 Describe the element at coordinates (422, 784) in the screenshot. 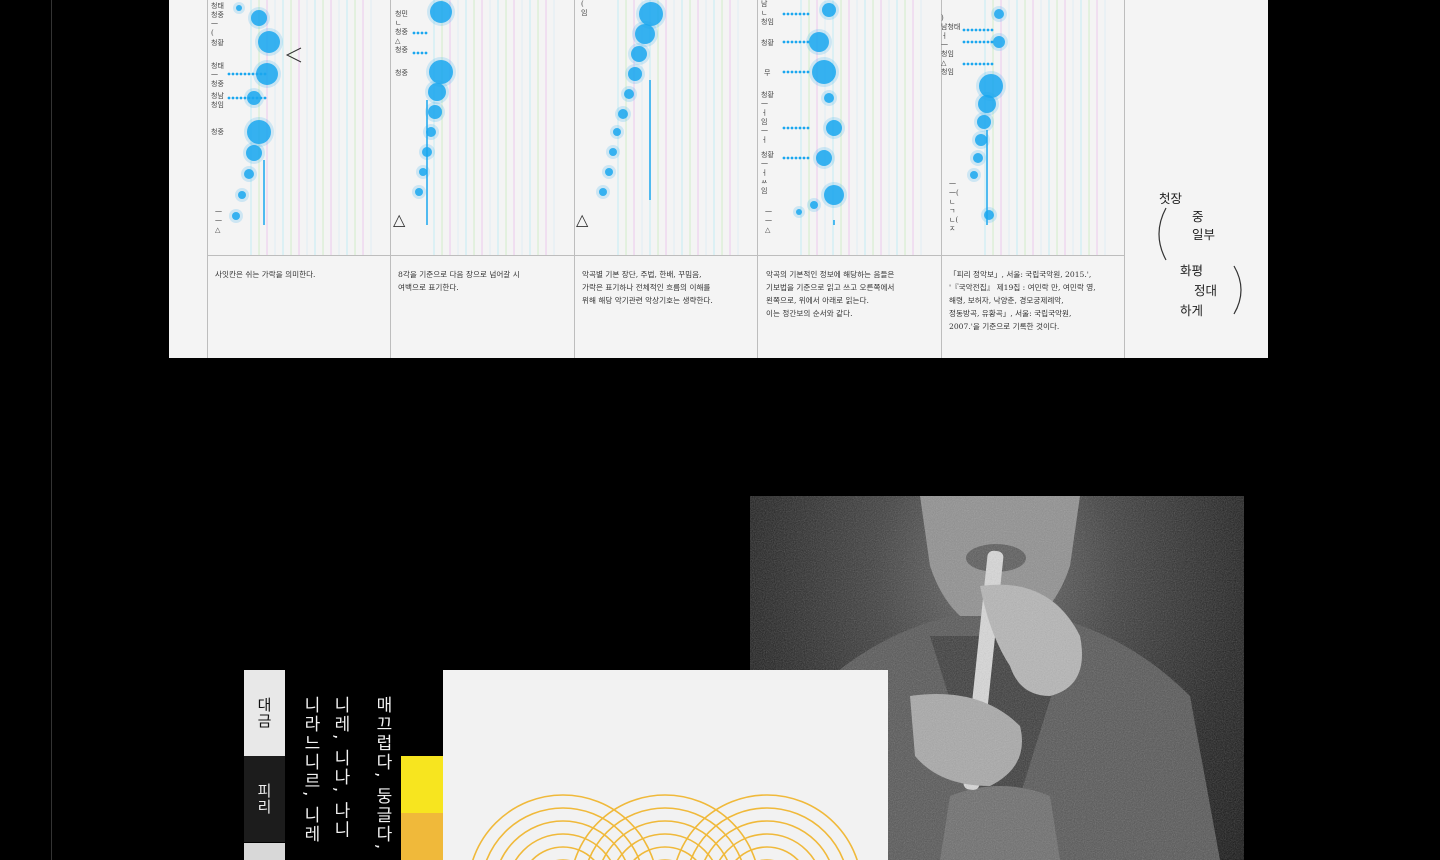

I see `swatch-yellow` at that location.